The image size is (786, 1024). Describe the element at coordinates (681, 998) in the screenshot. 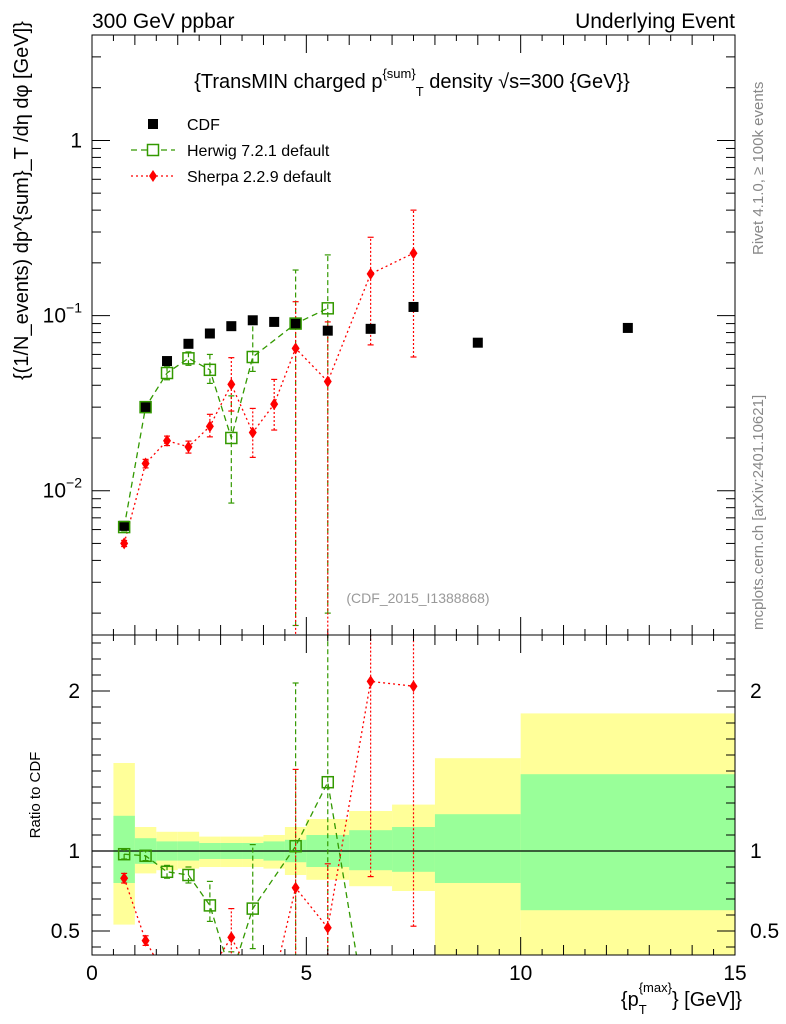

I see `x-axis-label: {pT{max}} [GeV]}` at that location.